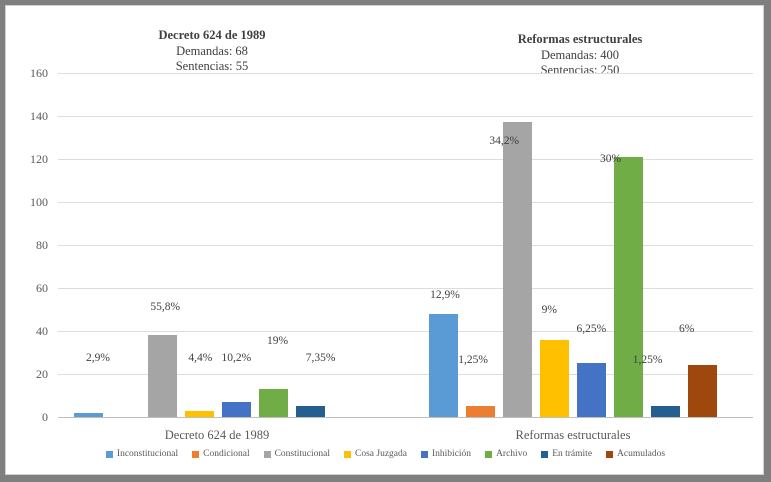  What do you see at coordinates (277, 341) in the screenshot?
I see `data-label: 19%` at bounding box center [277, 341].